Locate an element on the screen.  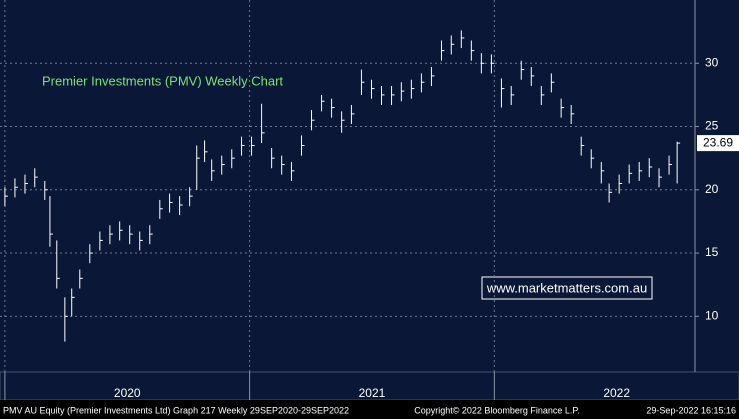
x-tick-label: 2020 is located at coordinates (127, 393).